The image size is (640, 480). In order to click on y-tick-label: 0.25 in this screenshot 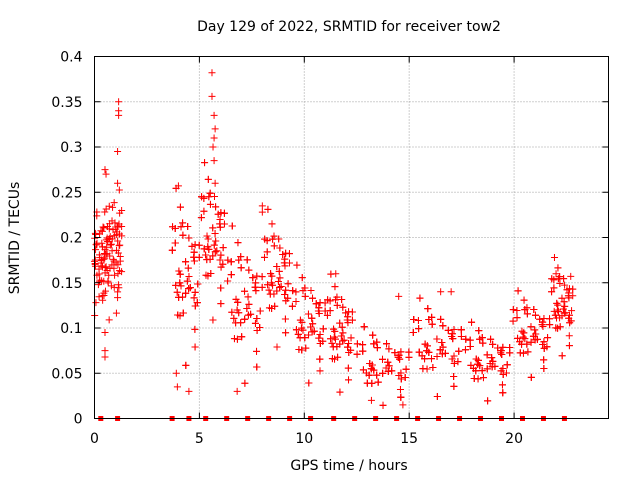, I will do `click(66, 193)`.